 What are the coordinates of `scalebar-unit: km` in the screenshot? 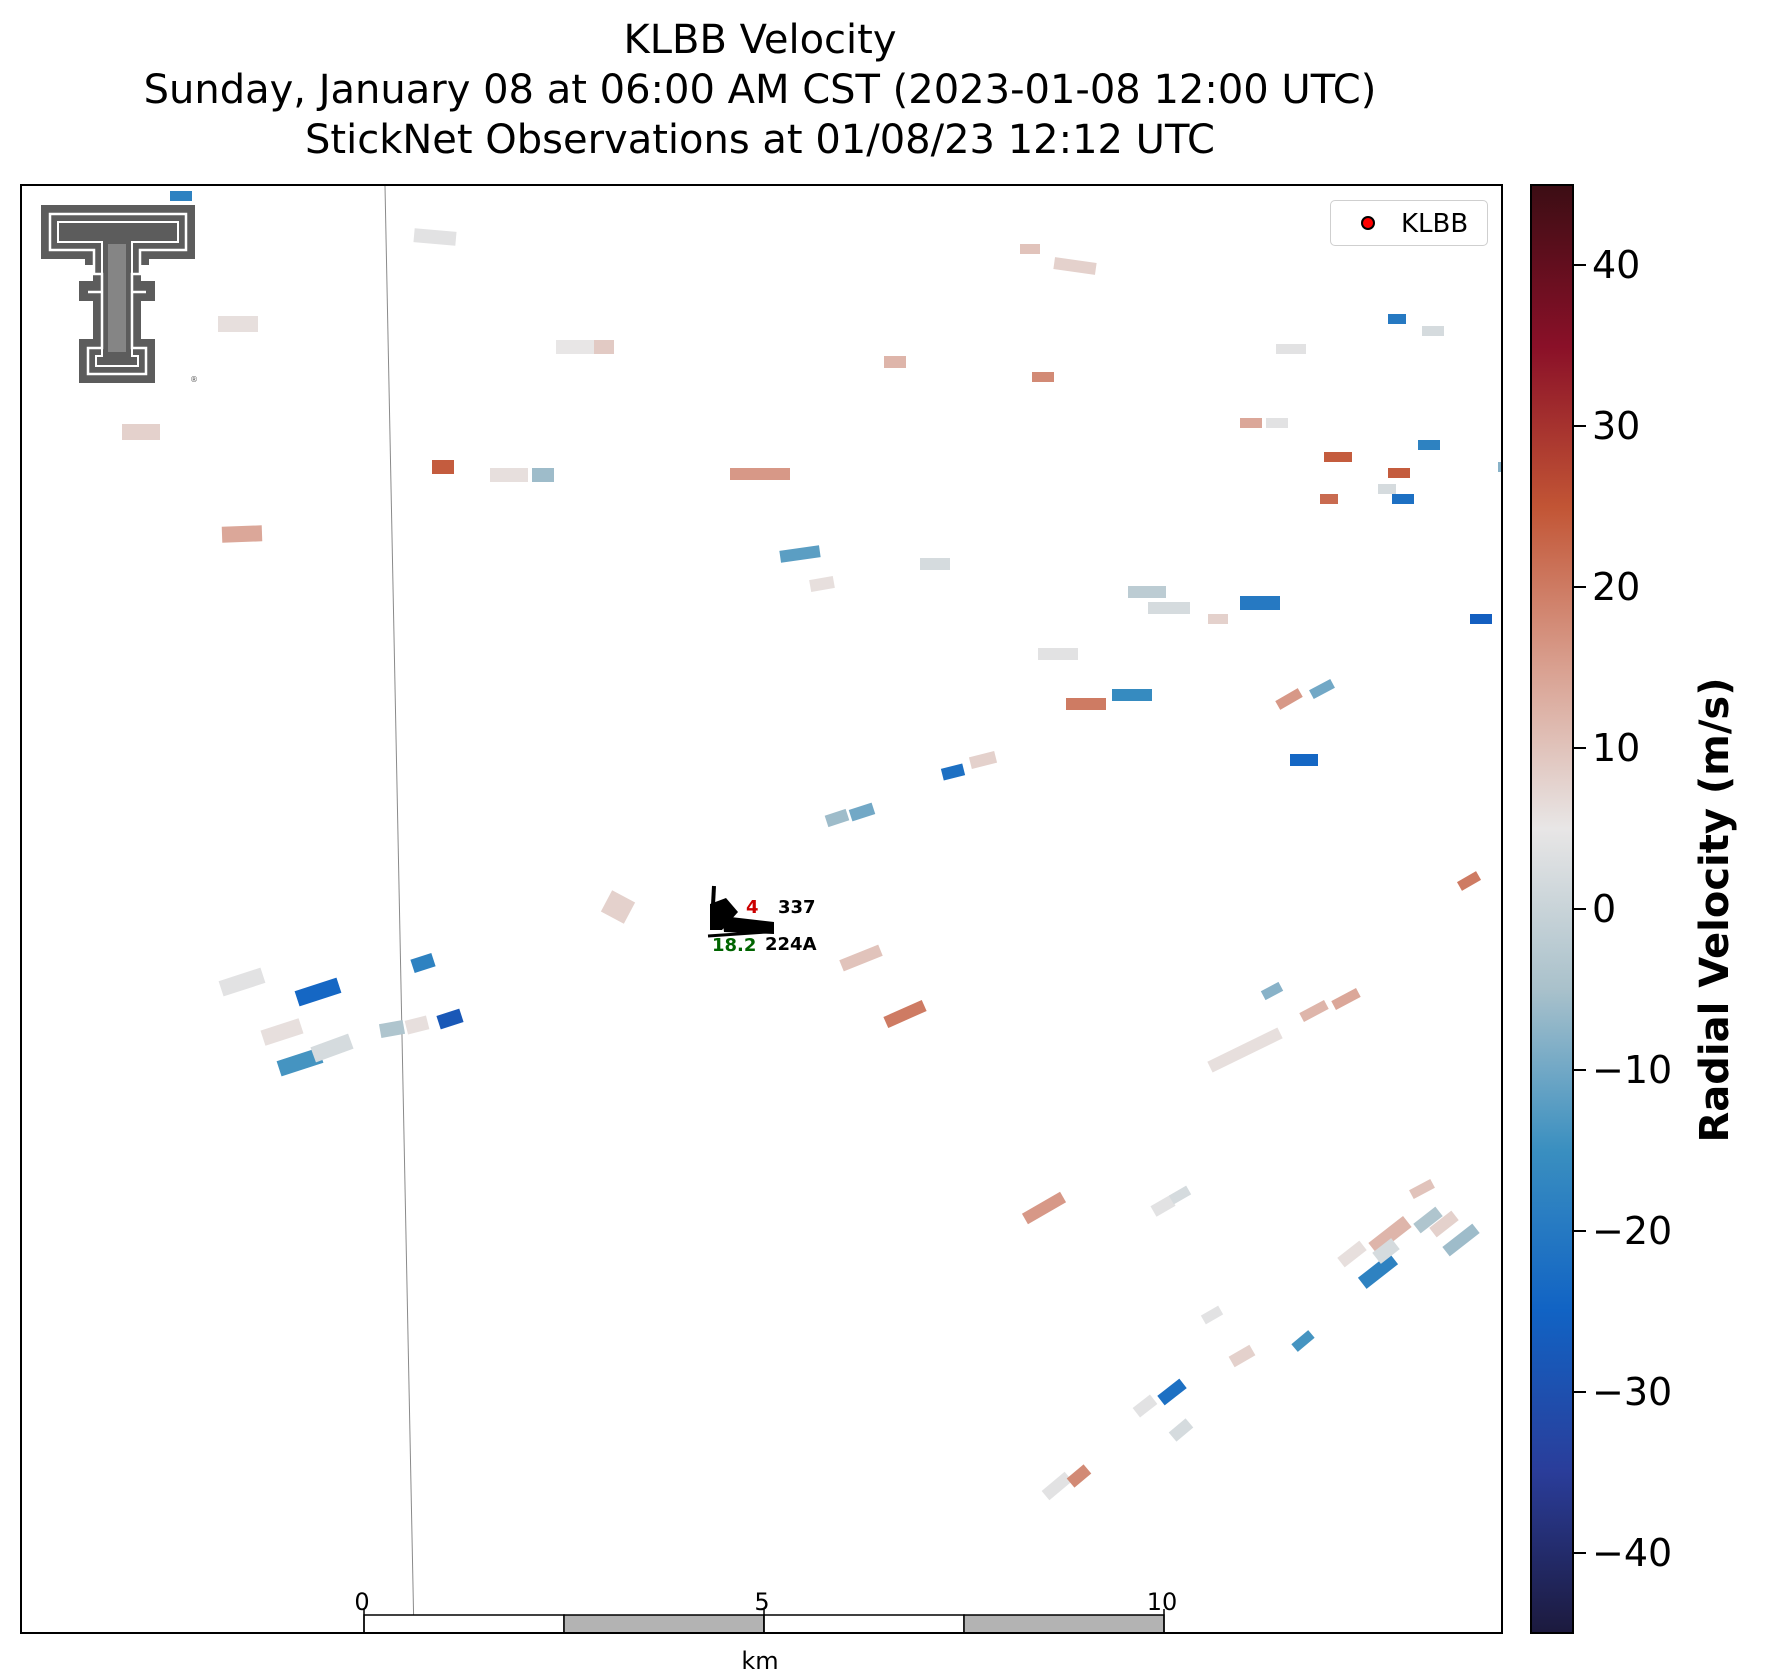 It's located at (760, 1661).